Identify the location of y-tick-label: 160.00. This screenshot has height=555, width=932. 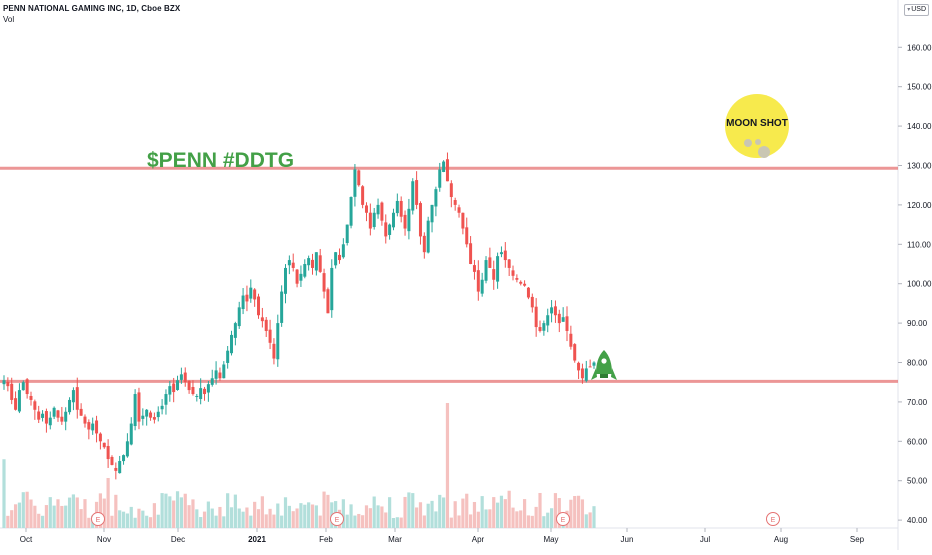
(919, 47).